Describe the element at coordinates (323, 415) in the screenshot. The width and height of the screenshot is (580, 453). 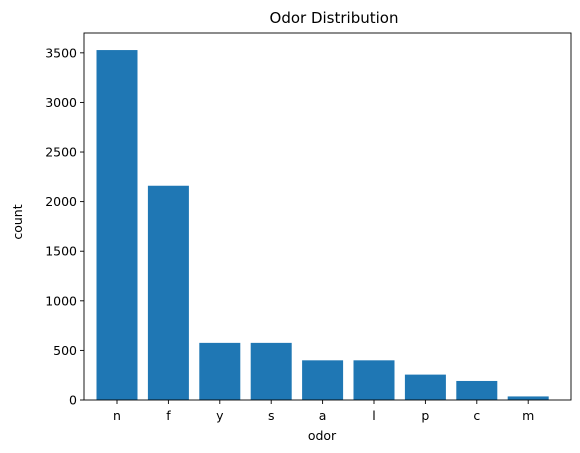
I see `x-tick-label-a: a` at that location.